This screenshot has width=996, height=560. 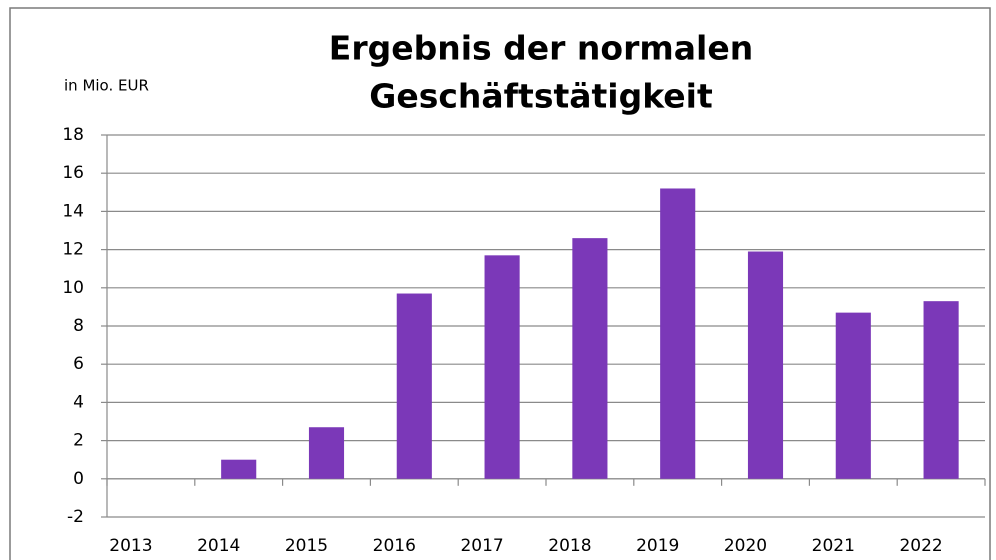 I want to click on x-tick-label: 2021, so click(x=833, y=546).